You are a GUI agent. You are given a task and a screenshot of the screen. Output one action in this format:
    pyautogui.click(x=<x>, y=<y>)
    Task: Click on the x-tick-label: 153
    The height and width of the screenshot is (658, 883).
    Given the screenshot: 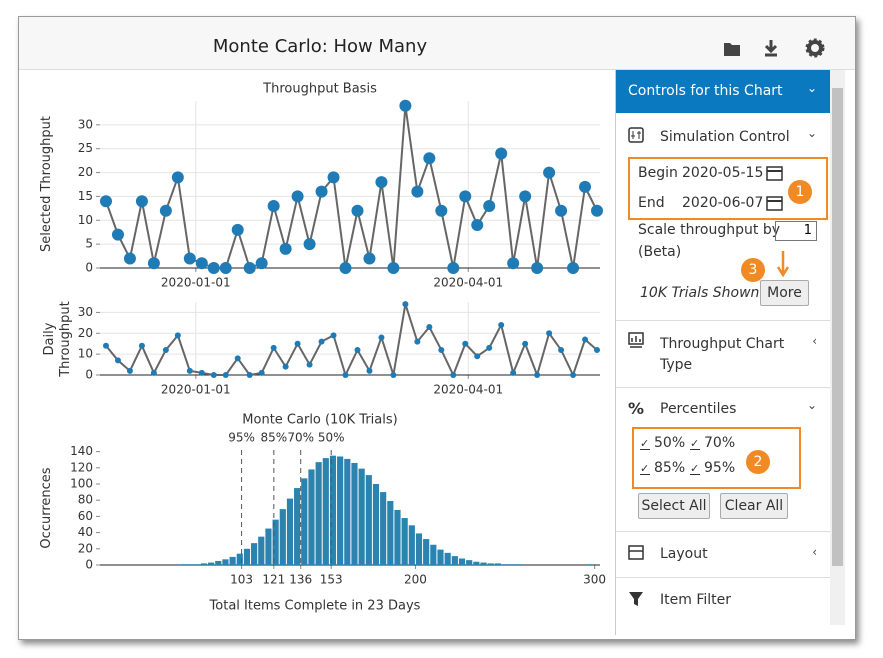 What is the action you would take?
    pyautogui.click(x=331, y=580)
    